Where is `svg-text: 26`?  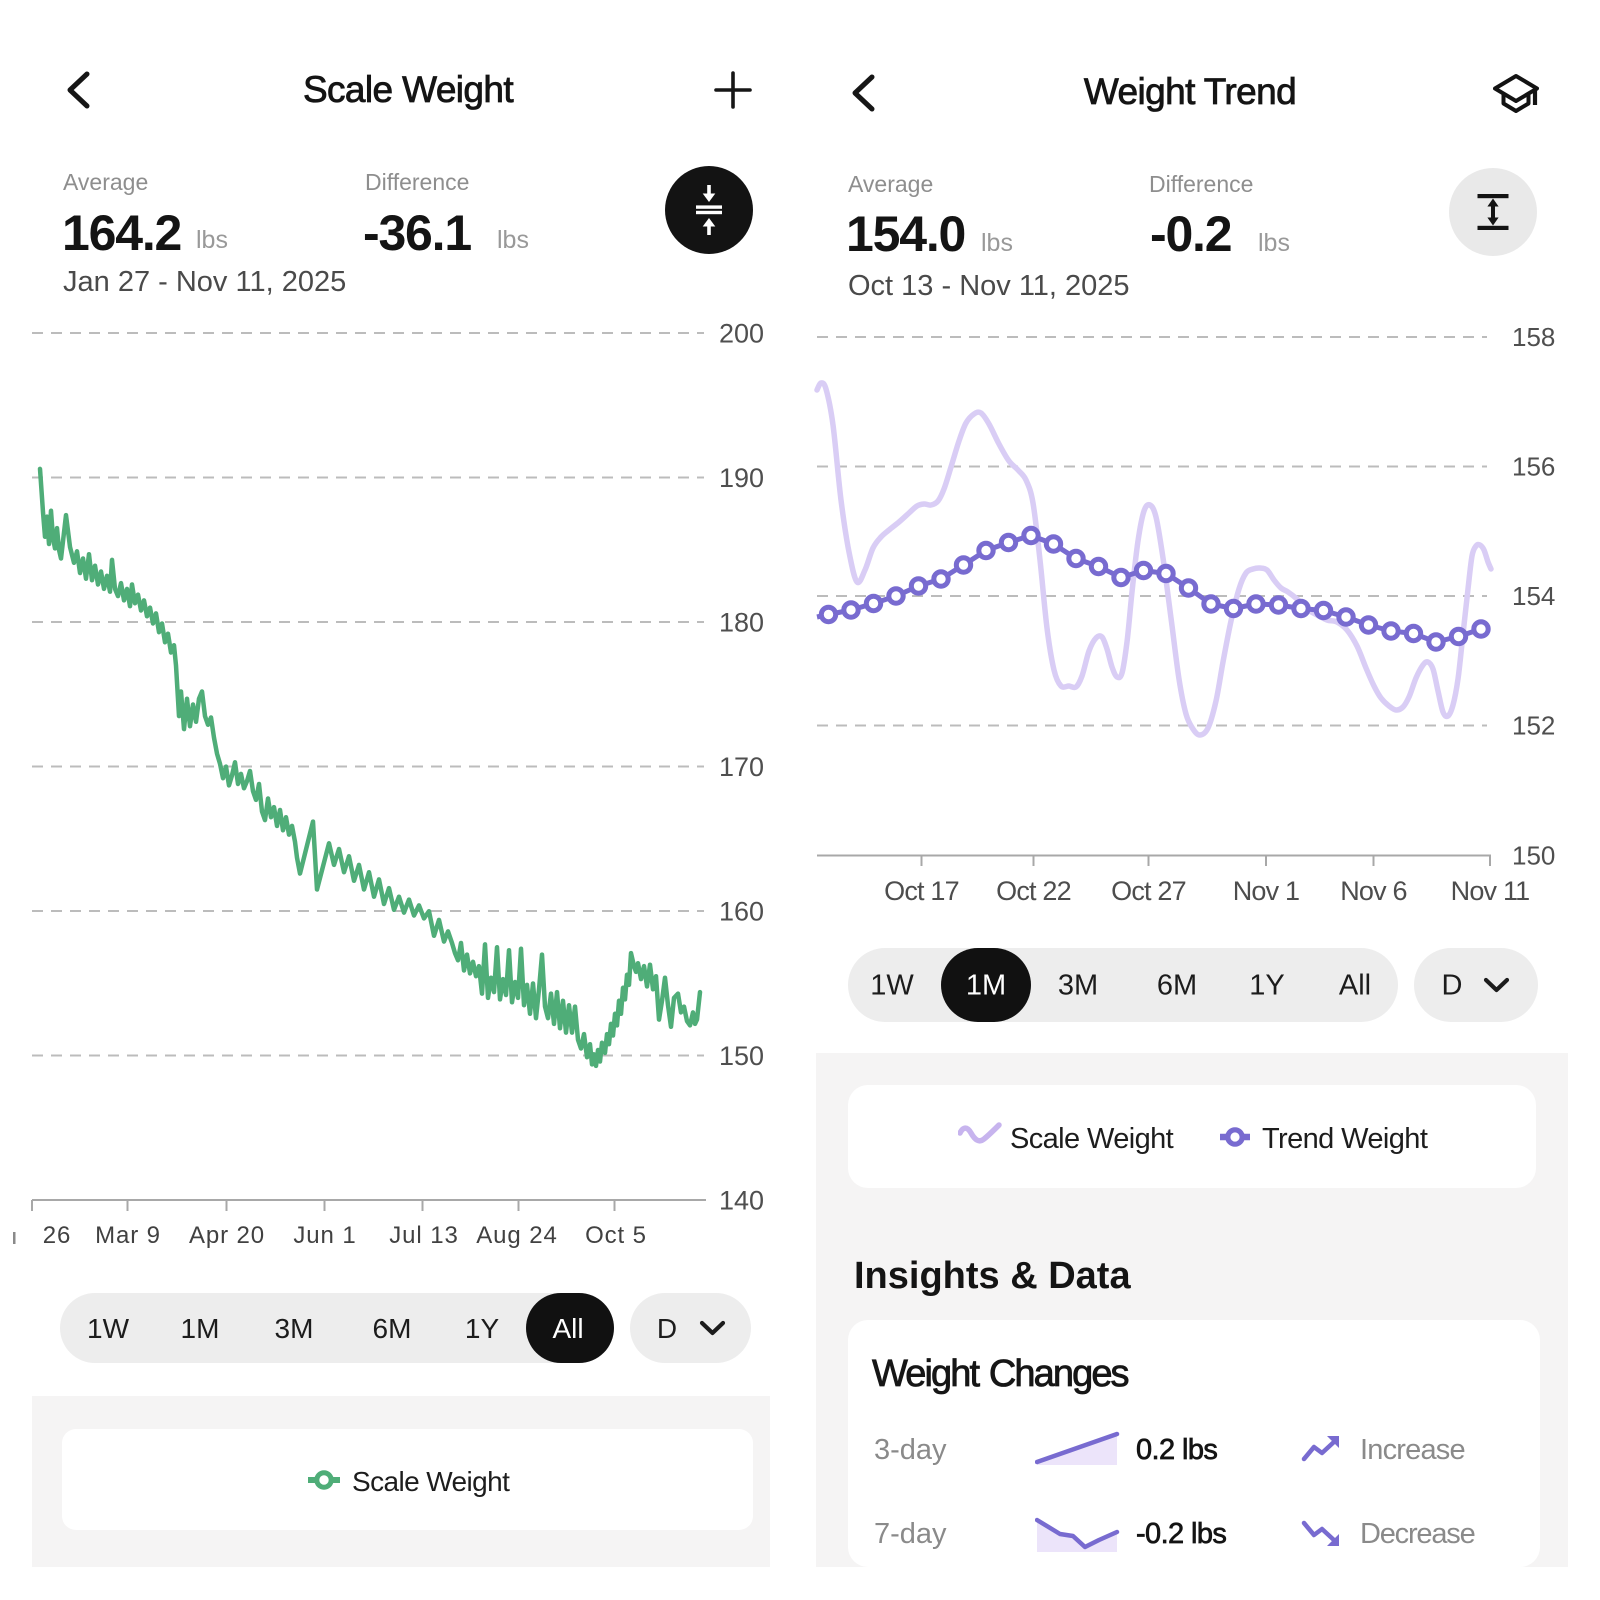
svg-text: 26 is located at coordinates (57, 1235).